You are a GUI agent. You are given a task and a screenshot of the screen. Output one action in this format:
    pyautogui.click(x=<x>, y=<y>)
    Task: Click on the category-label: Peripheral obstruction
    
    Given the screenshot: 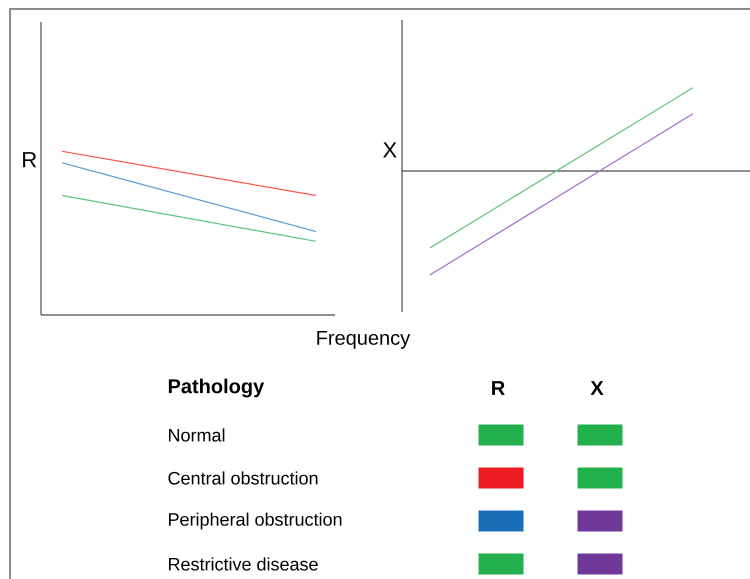 What is the action you would take?
    pyautogui.click(x=255, y=521)
    